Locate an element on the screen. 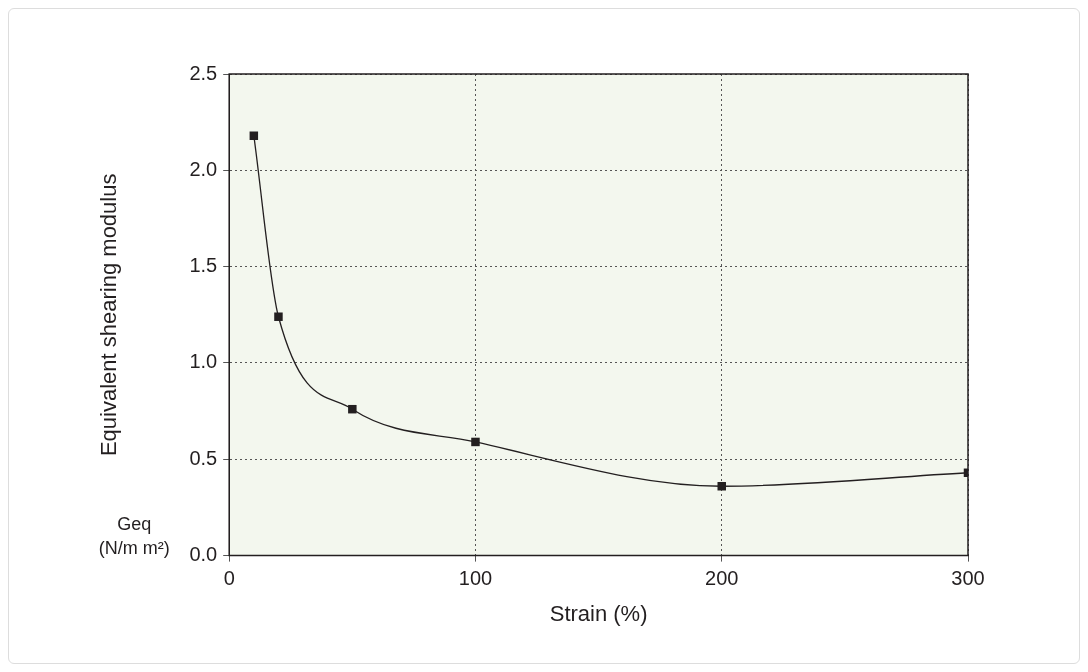 The height and width of the screenshot is (672, 1088). x-tick-label: 100 is located at coordinates (475, 578).